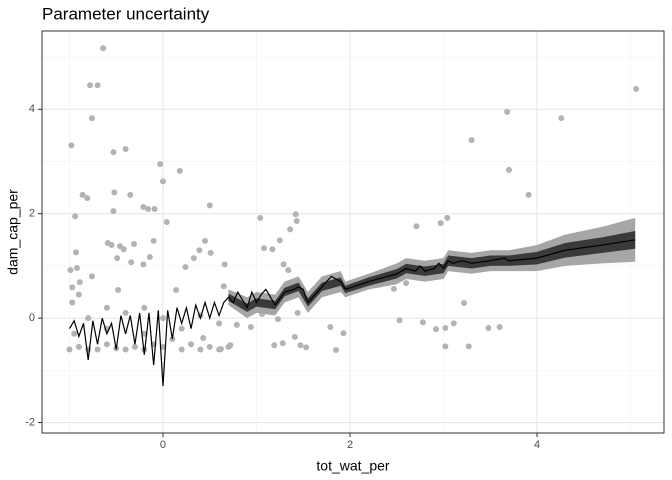 This screenshot has height=480, width=672. I want to click on y-tick-label: 2, so click(32, 214).